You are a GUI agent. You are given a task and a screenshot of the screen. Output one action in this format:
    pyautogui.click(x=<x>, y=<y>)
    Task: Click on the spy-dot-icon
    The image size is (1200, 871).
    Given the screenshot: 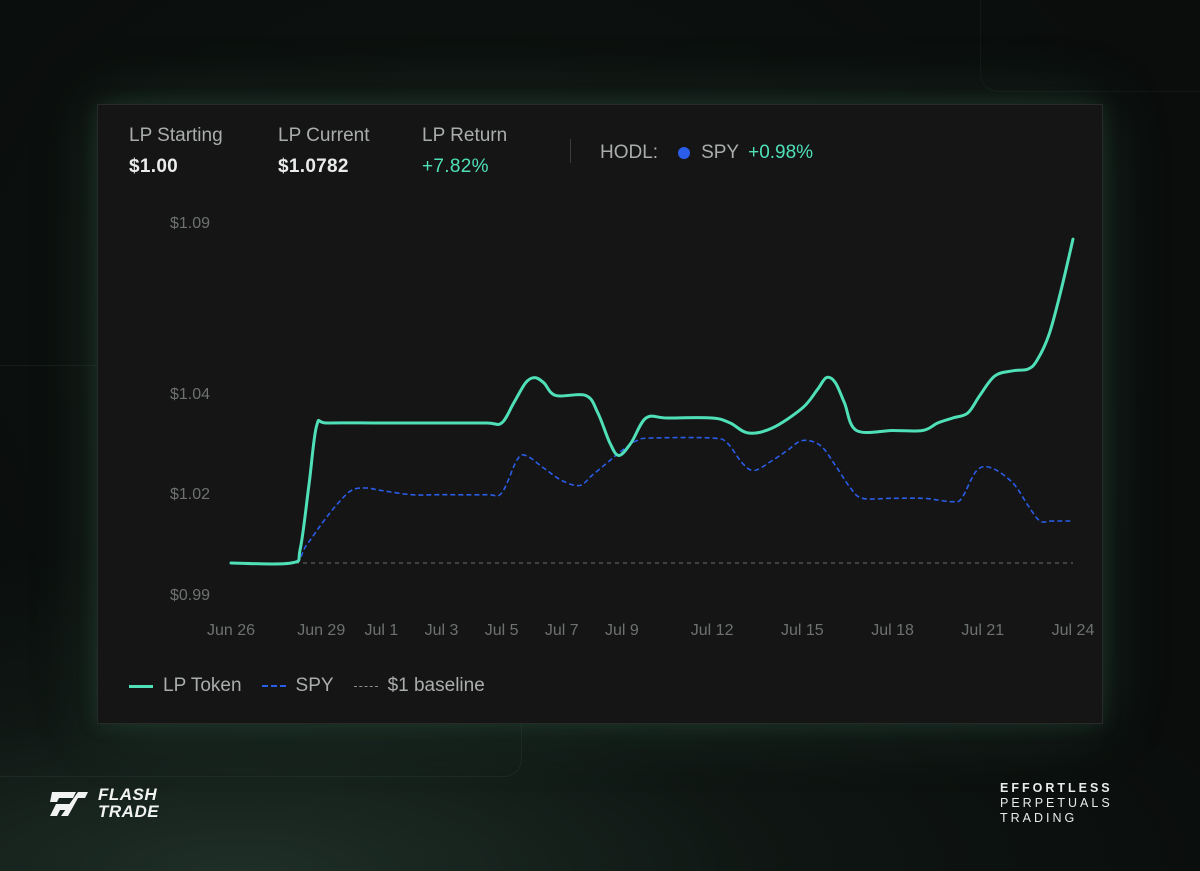 What is the action you would take?
    pyautogui.click(x=684, y=153)
    